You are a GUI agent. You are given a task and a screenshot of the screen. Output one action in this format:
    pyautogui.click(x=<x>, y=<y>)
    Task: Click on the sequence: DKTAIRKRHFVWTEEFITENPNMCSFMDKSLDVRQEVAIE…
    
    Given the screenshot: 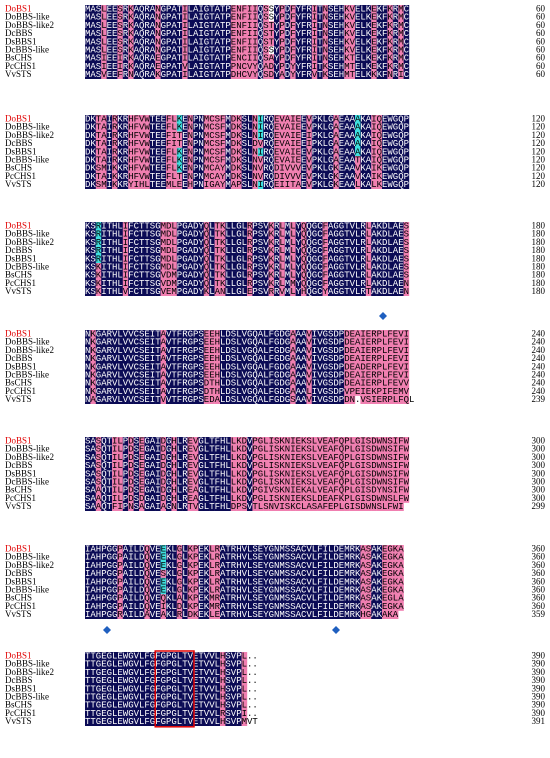 What is the action you would take?
    pyautogui.click(x=247, y=144)
    